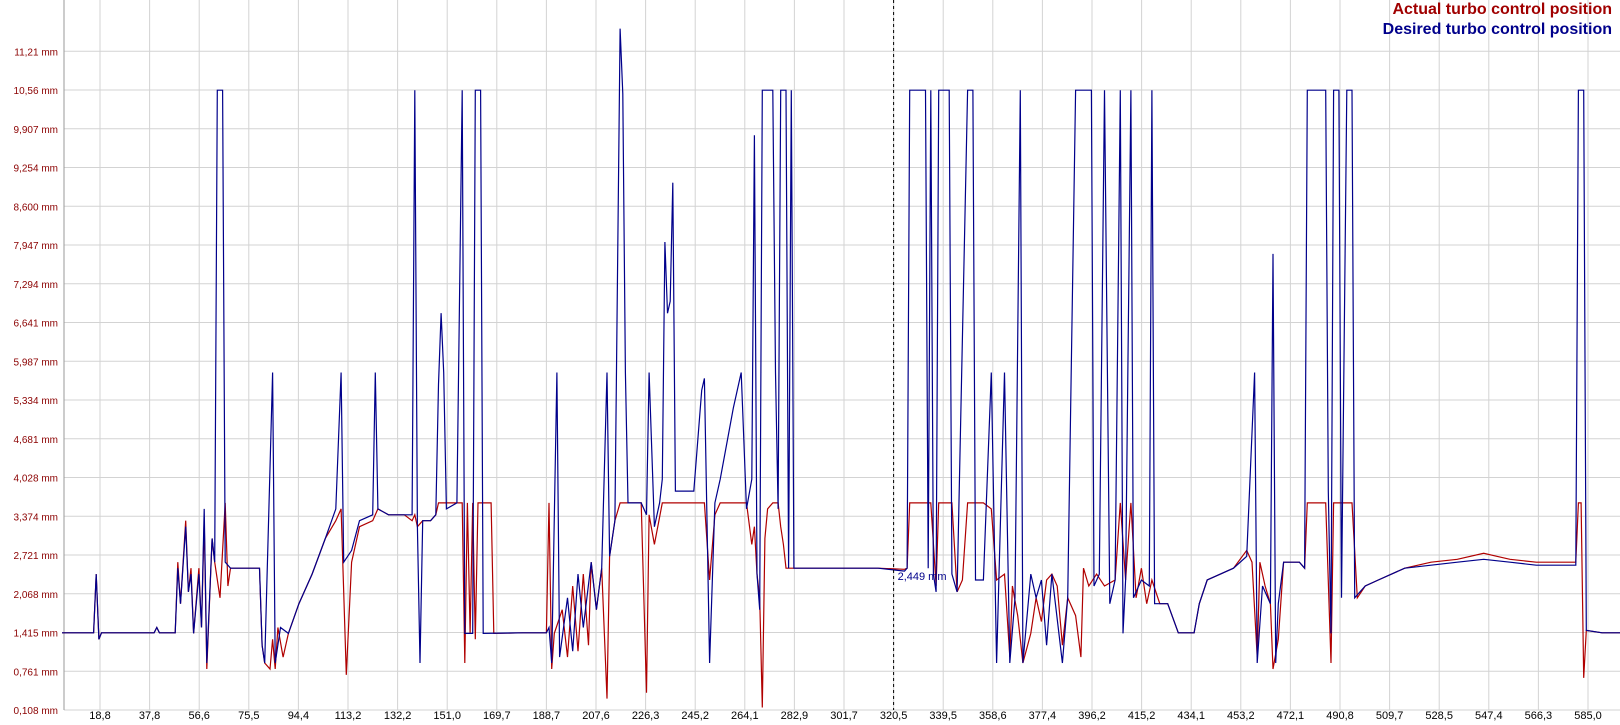 This screenshot has height=725, width=1620. Describe the element at coordinates (398, 716) in the screenshot. I see `x-tick-label: 132,2` at that location.